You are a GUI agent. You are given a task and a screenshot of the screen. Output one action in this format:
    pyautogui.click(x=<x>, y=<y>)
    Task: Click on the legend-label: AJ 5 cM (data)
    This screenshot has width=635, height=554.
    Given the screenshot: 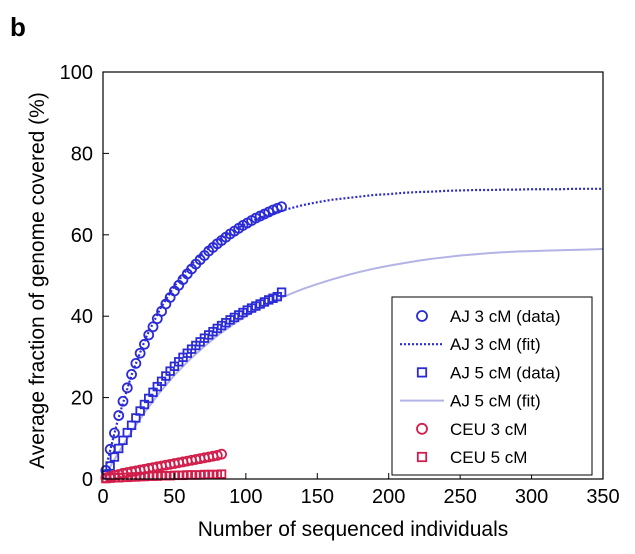 What is the action you would take?
    pyautogui.click(x=505, y=372)
    